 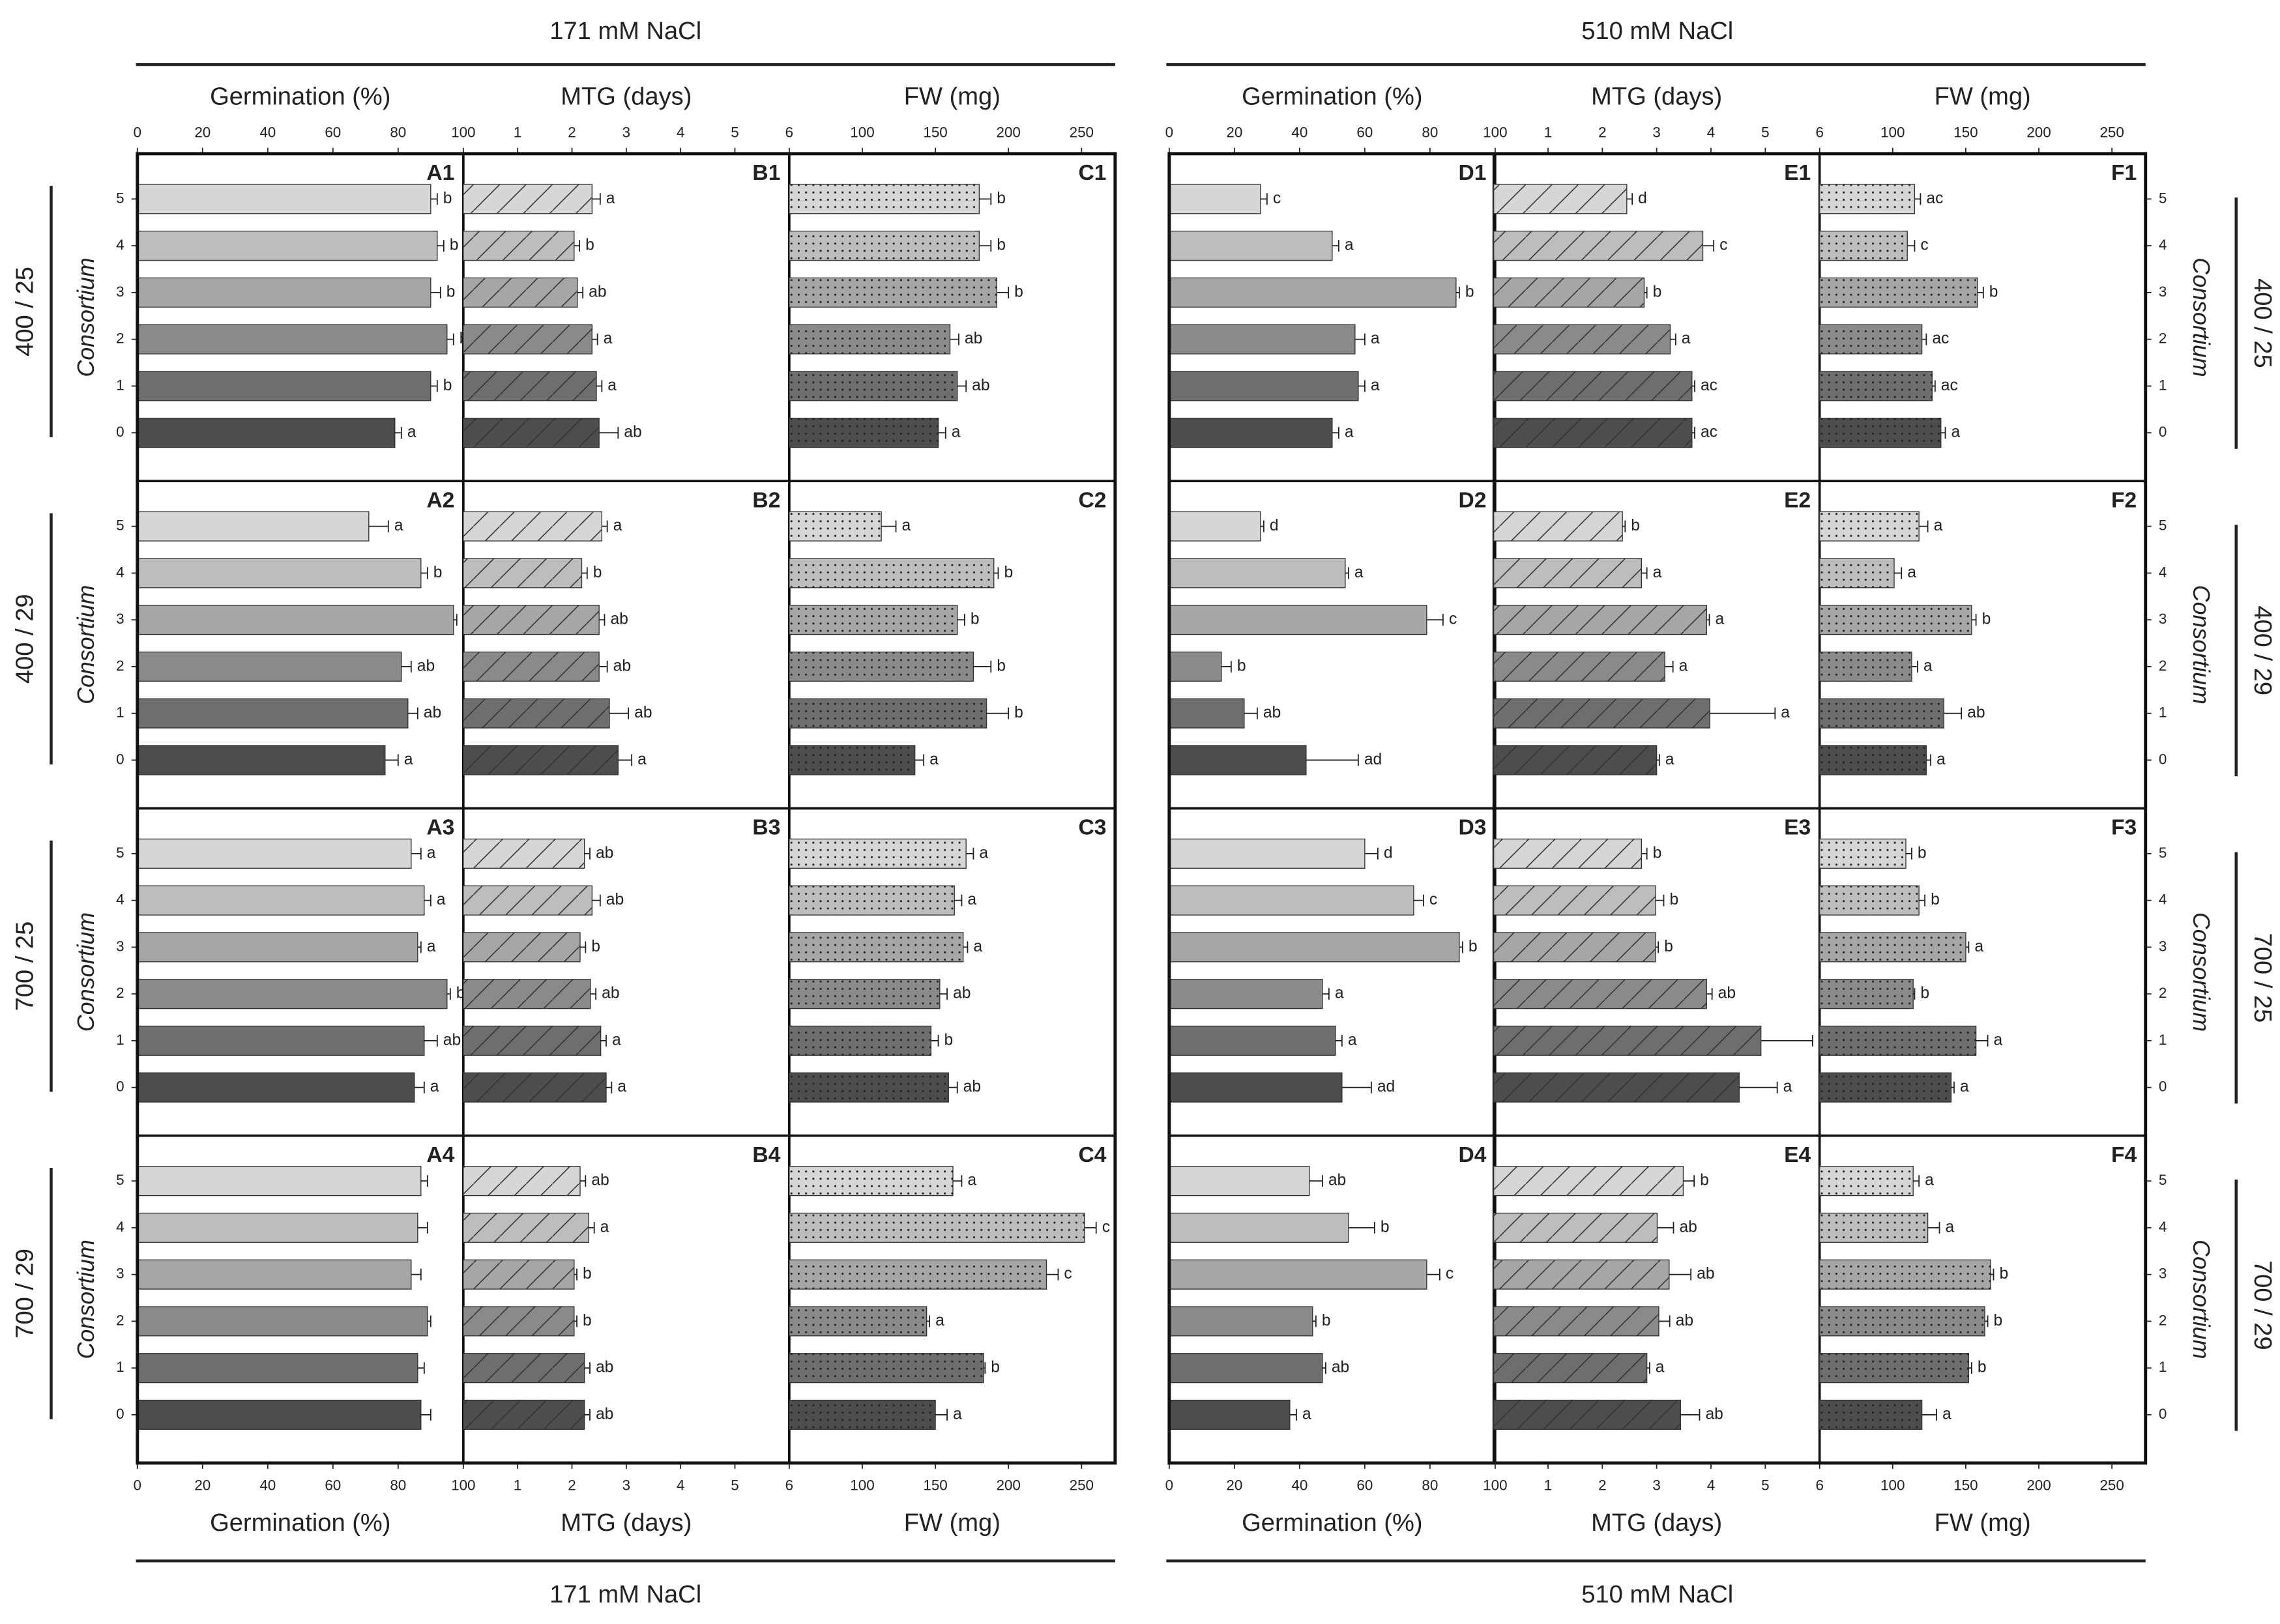 I want to click on significance-letter: ad, so click(x=1386, y=1086).